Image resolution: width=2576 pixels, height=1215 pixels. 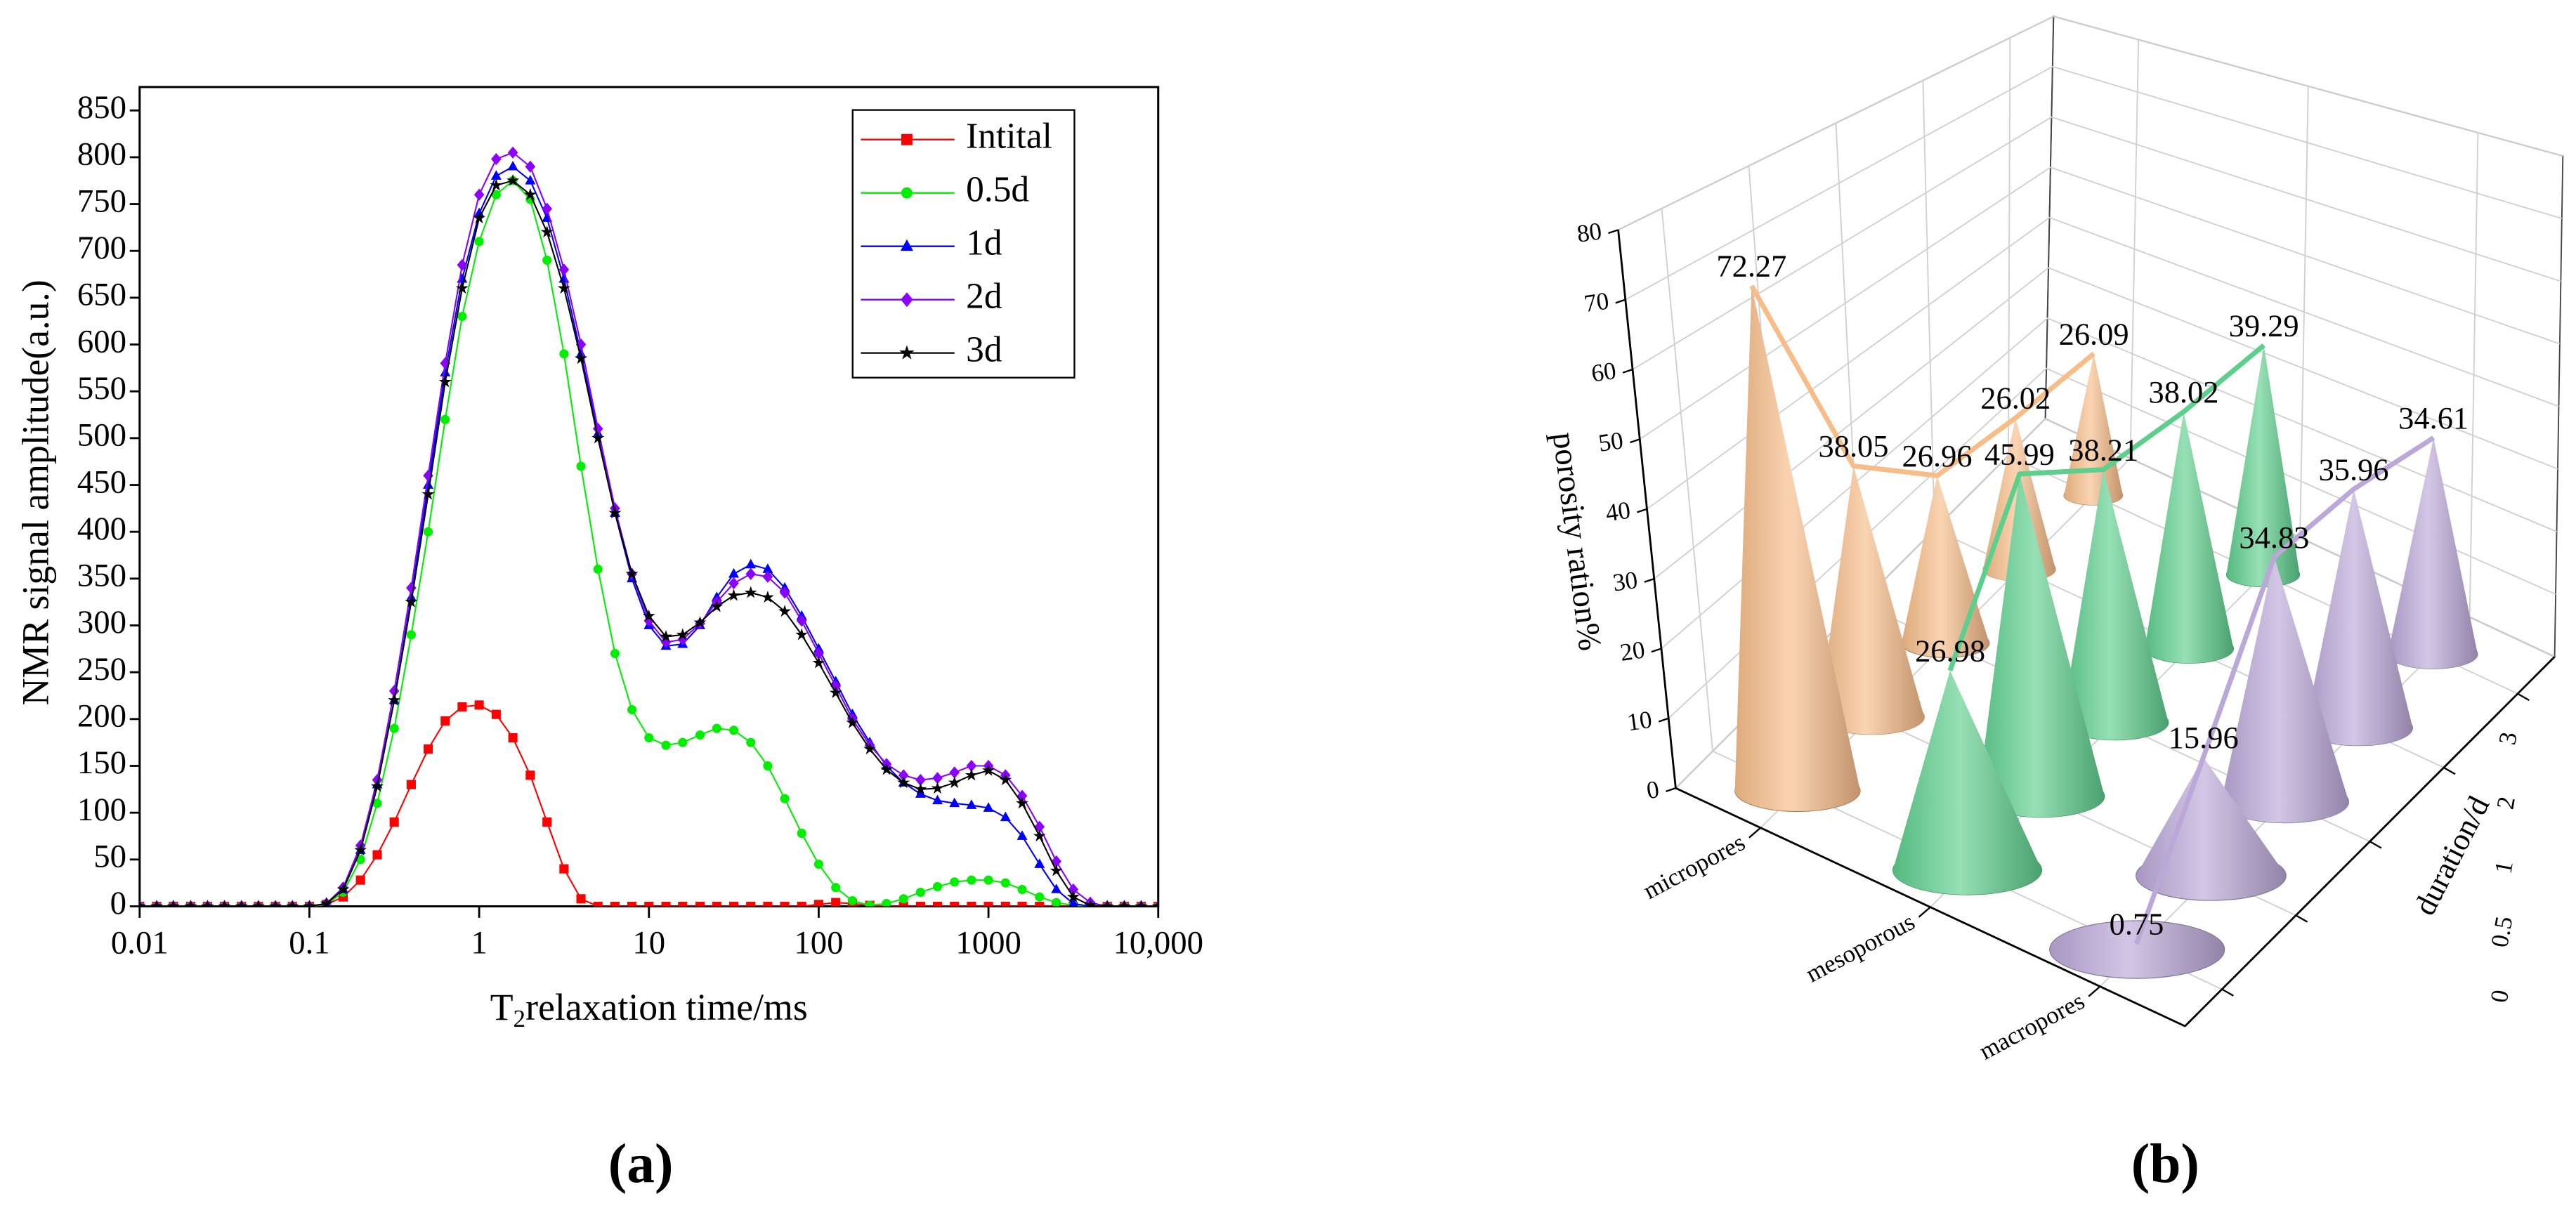 What do you see at coordinates (1860, 947) in the screenshot?
I see `category-label: mesoporous` at bounding box center [1860, 947].